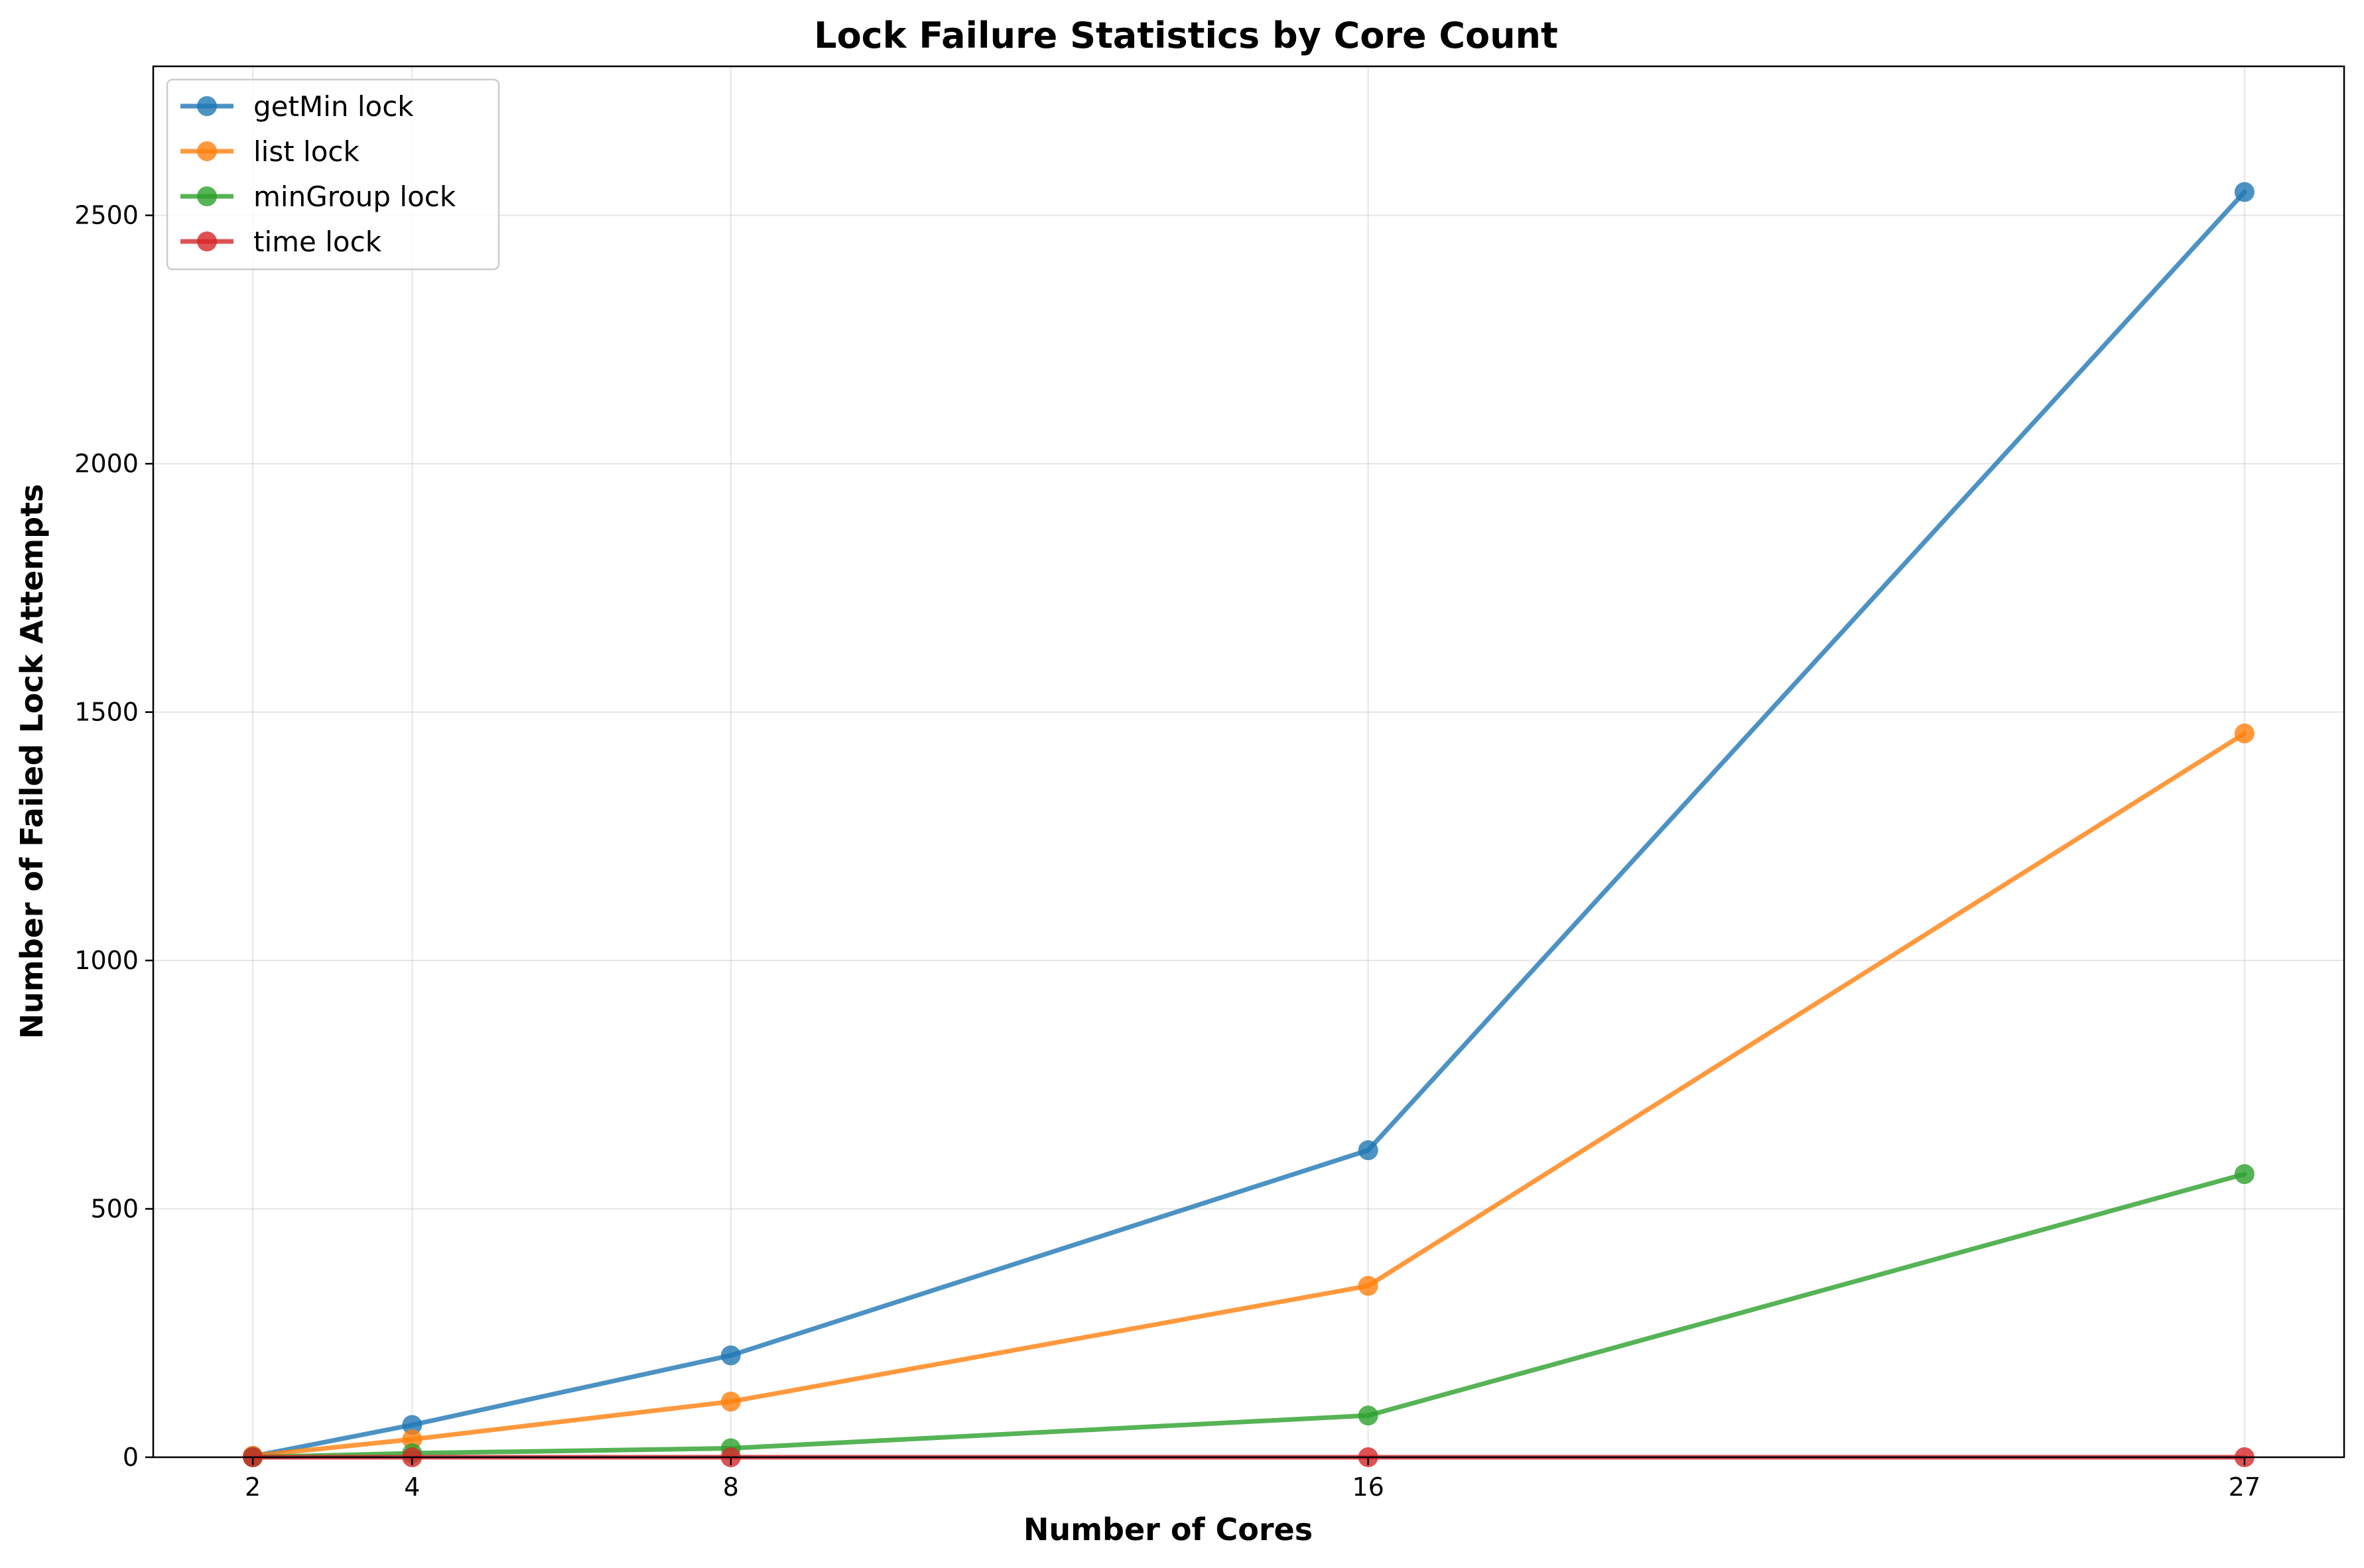 This screenshot has width=2364, height=1568. What do you see at coordinates (106, 215) in the screenshot?
I see `y-tick-label: 2500` at bounding box center [106, 215].